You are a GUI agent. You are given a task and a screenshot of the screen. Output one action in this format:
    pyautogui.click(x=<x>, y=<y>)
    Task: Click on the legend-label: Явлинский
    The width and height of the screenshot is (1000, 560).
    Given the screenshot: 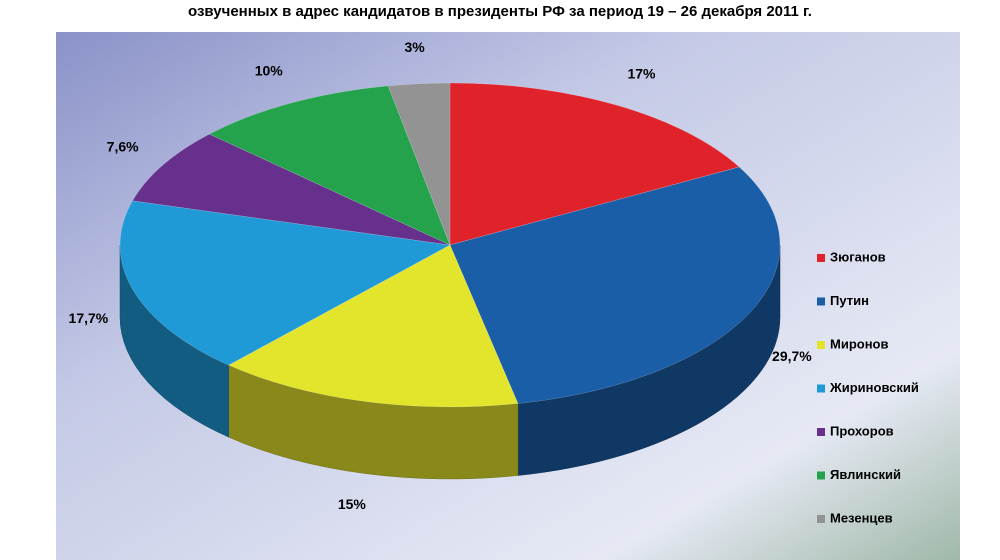 What is the action you would take?
    pyautogui.click(x=865, y=474)
    